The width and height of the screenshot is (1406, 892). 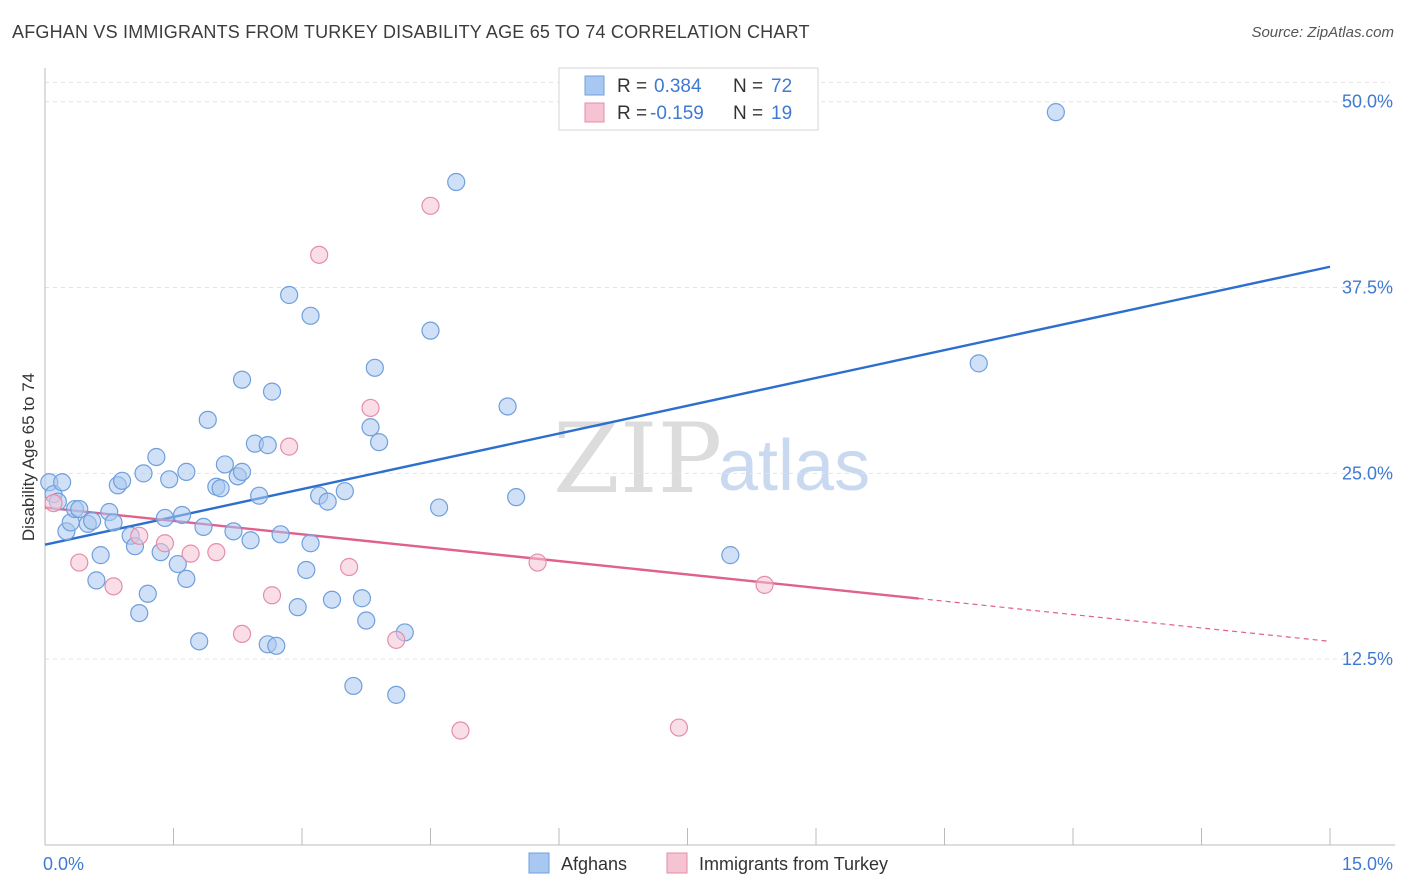 I want to click on x-tick-label-0: 0.0%, so click(x=63, y=864).